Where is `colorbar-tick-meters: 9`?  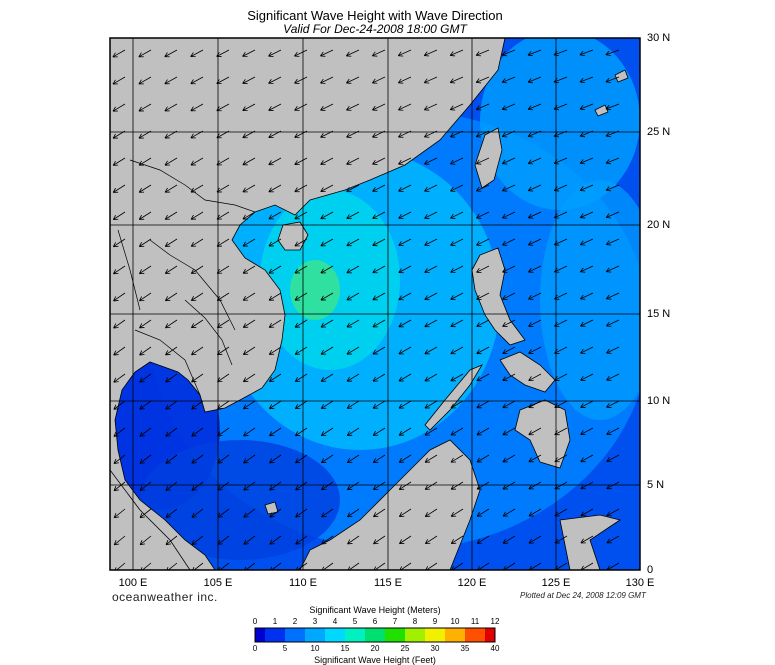
colorbar-tick-meters: 9 is located at coordinates (435, 621).